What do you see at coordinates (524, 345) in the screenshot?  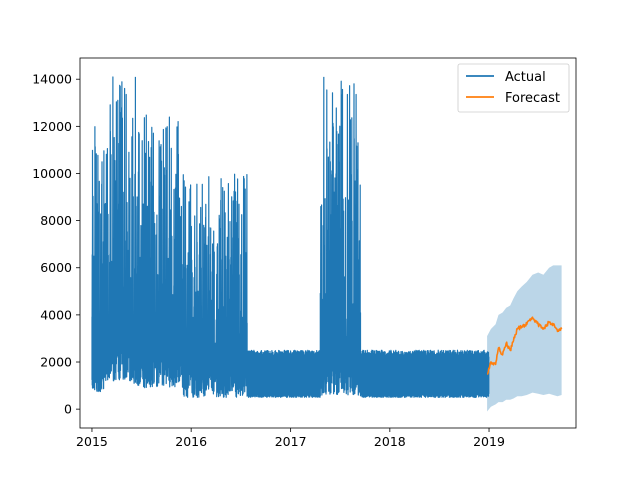 I see `series-line-forecast` at bounding box center [524, 345].